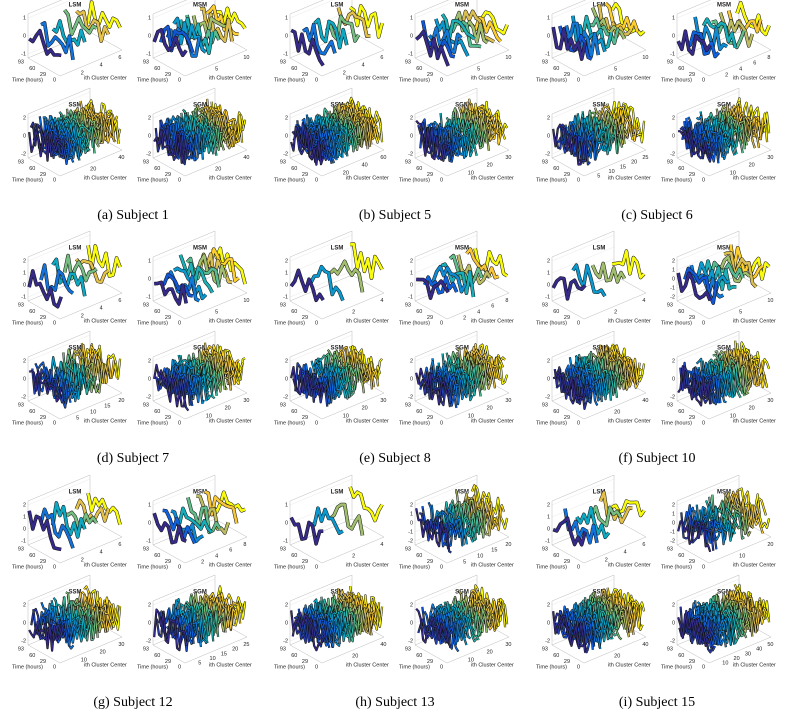 Image resolution: width=787 pixels, height=724 pixels. What do you see at coordinates (494, 551) in the screenshot?
I see `cluster-tick-label: 15` at bounding box center [494, 551].